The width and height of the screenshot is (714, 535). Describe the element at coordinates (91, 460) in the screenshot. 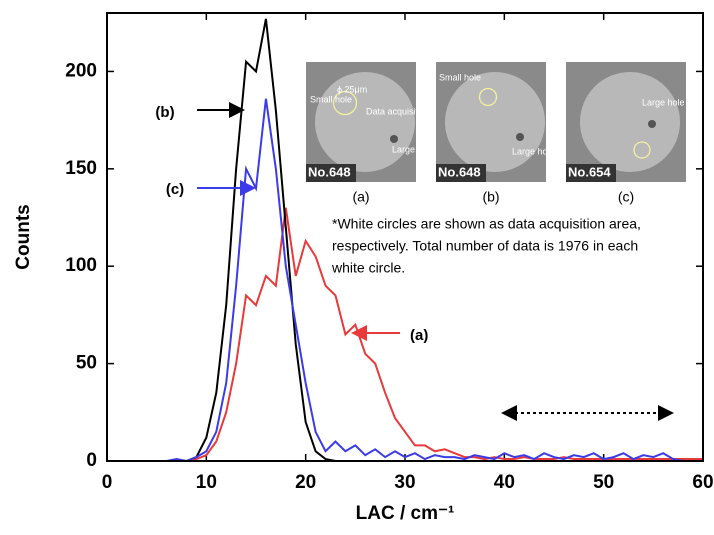

I see `y-tick-label: 0` at that location.